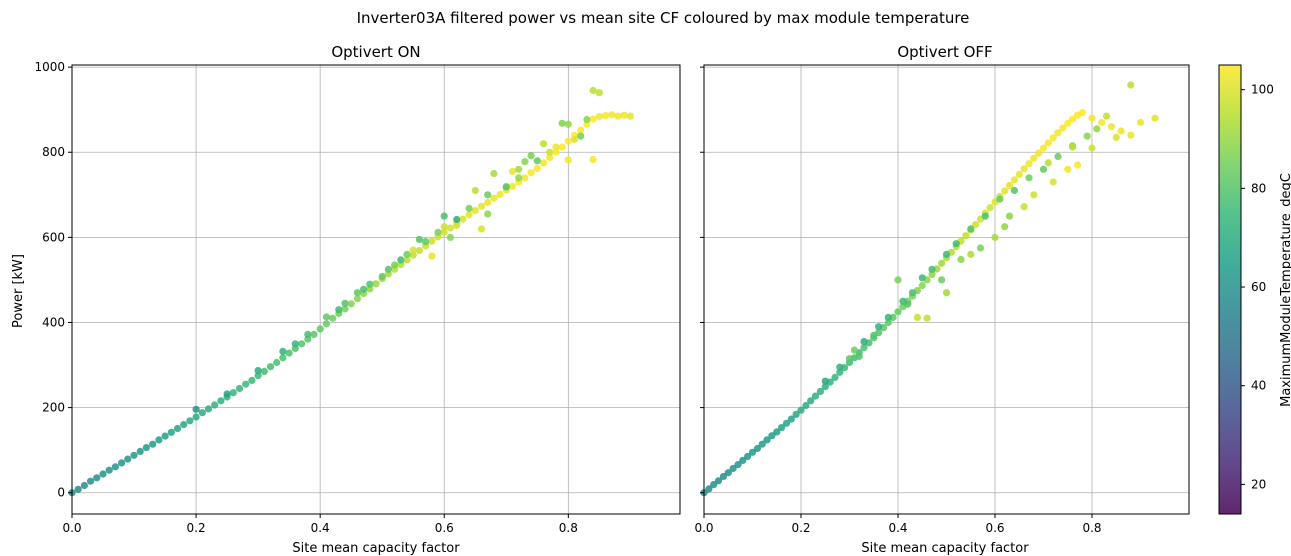 The width and height of the screenshot is (1291, 556). I want to click on colorbar-tick-label: 60, so click(1258, 287).